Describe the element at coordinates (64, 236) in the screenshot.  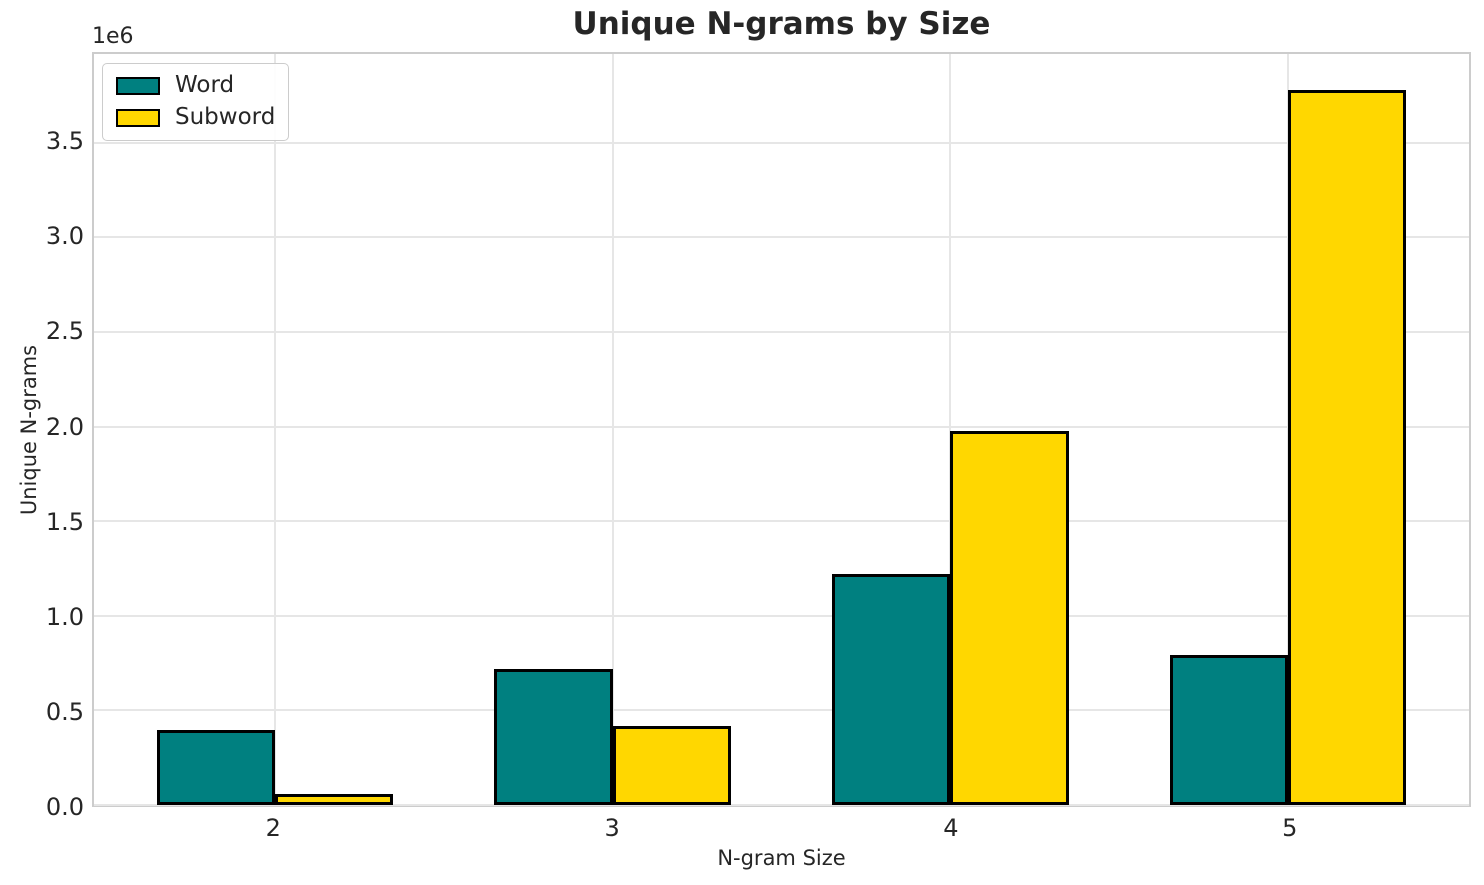
I see `ytick-label-3.0: 3.0` at that location.